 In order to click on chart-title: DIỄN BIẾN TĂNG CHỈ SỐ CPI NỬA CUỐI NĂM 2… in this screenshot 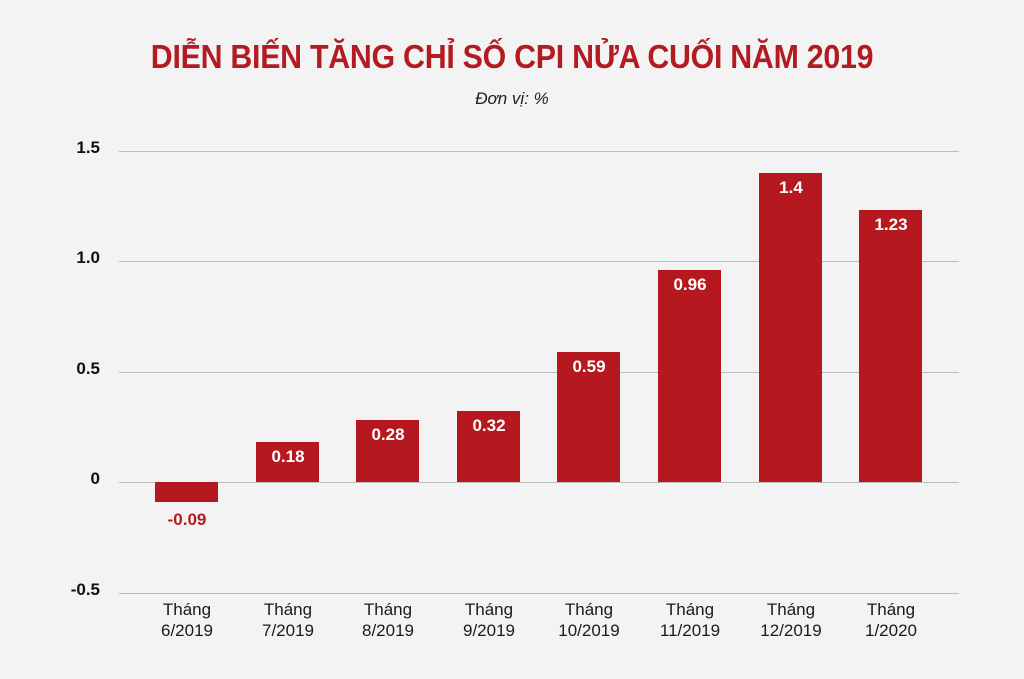, I will do `click(512, 56)`.